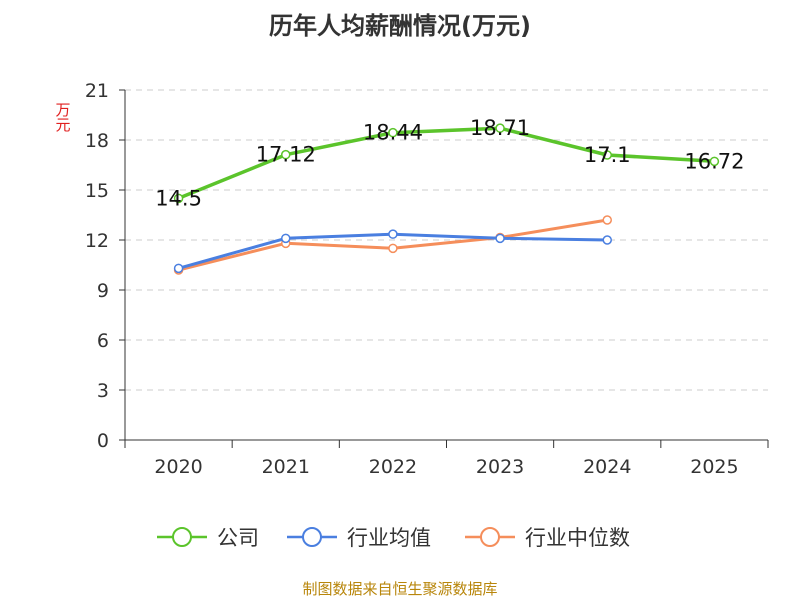 Image resolution: width=800 pixels, height=600 pixels. I want to click on chart-title: 历年人均薪酬情况(万元), so click(400, 26).